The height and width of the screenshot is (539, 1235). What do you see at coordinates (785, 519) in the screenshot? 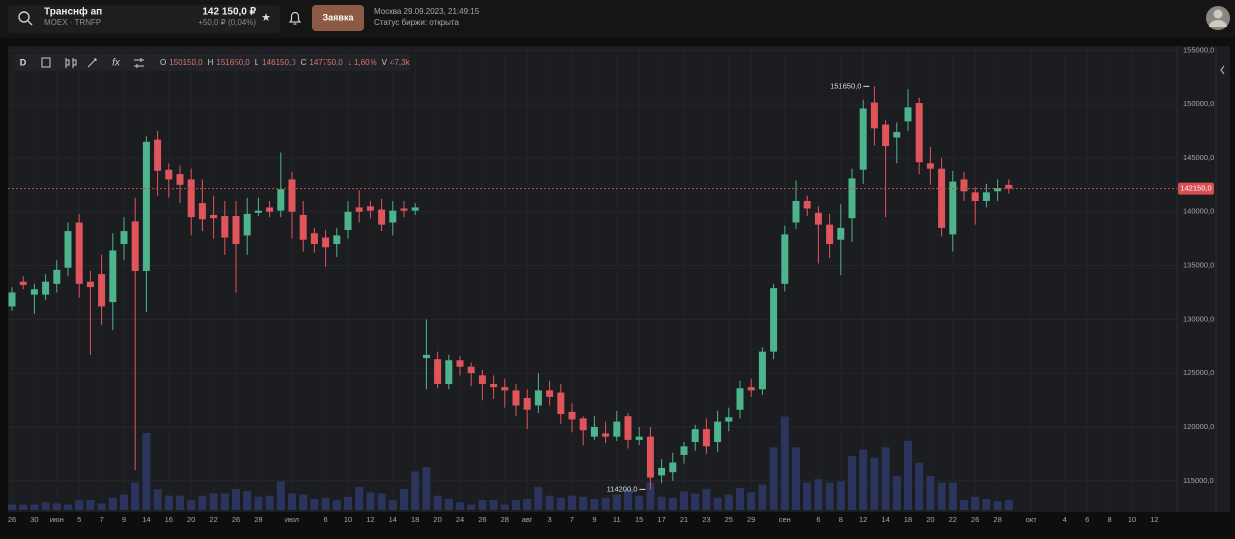
I see `x-tick-label: сен` at bounding box center [785, 519].